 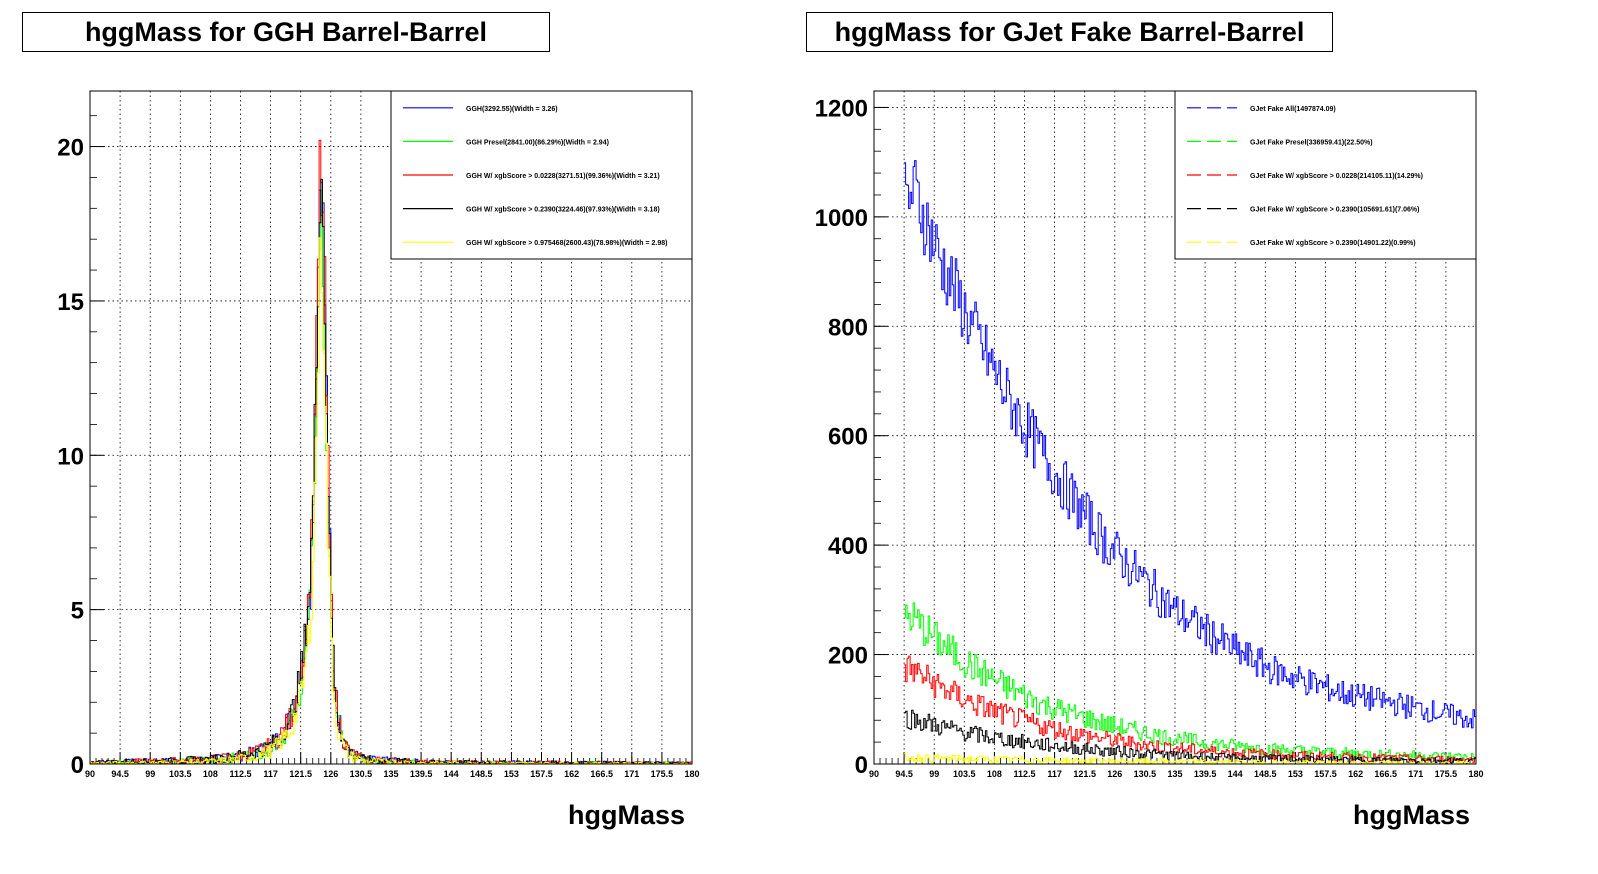 What do you see at coordinates (841, 218) in the screenshot?
I see `y-tick-label: 1000` at bounding box center [841, 218].